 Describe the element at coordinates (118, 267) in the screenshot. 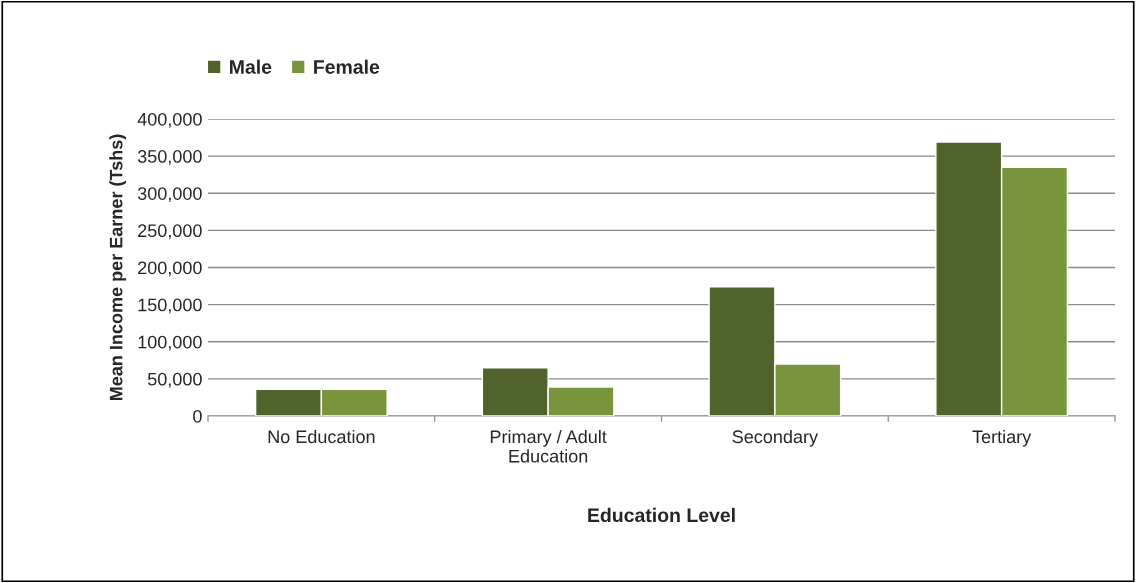

I see `y-axis-title: Mean Income per Earner (Tshs)` at that location.